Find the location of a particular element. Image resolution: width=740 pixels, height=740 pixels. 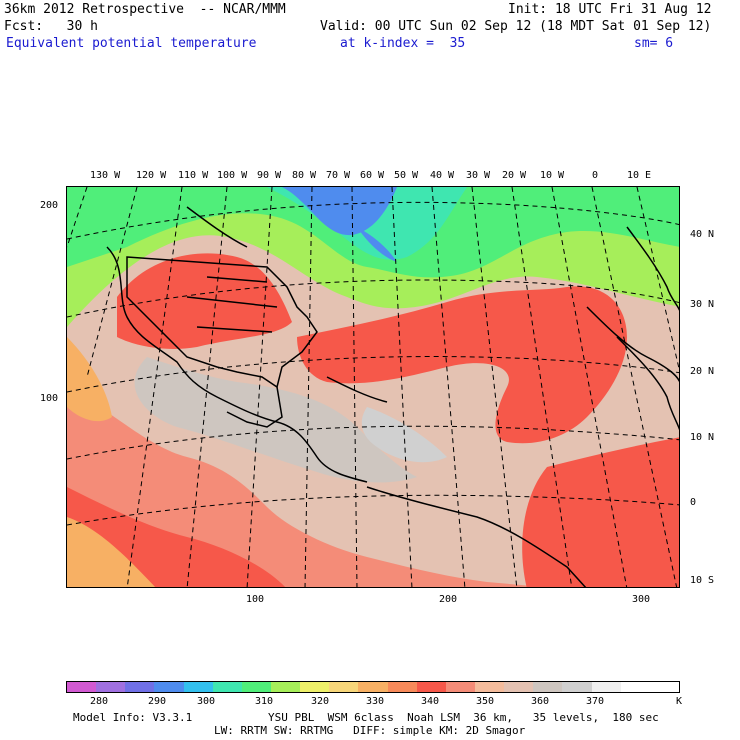

lon-label-130w: 130 W is located at coordinates (105, 175).